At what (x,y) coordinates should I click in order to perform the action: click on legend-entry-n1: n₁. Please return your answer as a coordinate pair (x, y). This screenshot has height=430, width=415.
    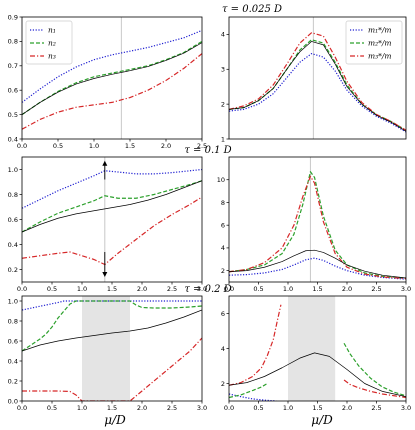
    Looking at the image, I should click on (52, 30).